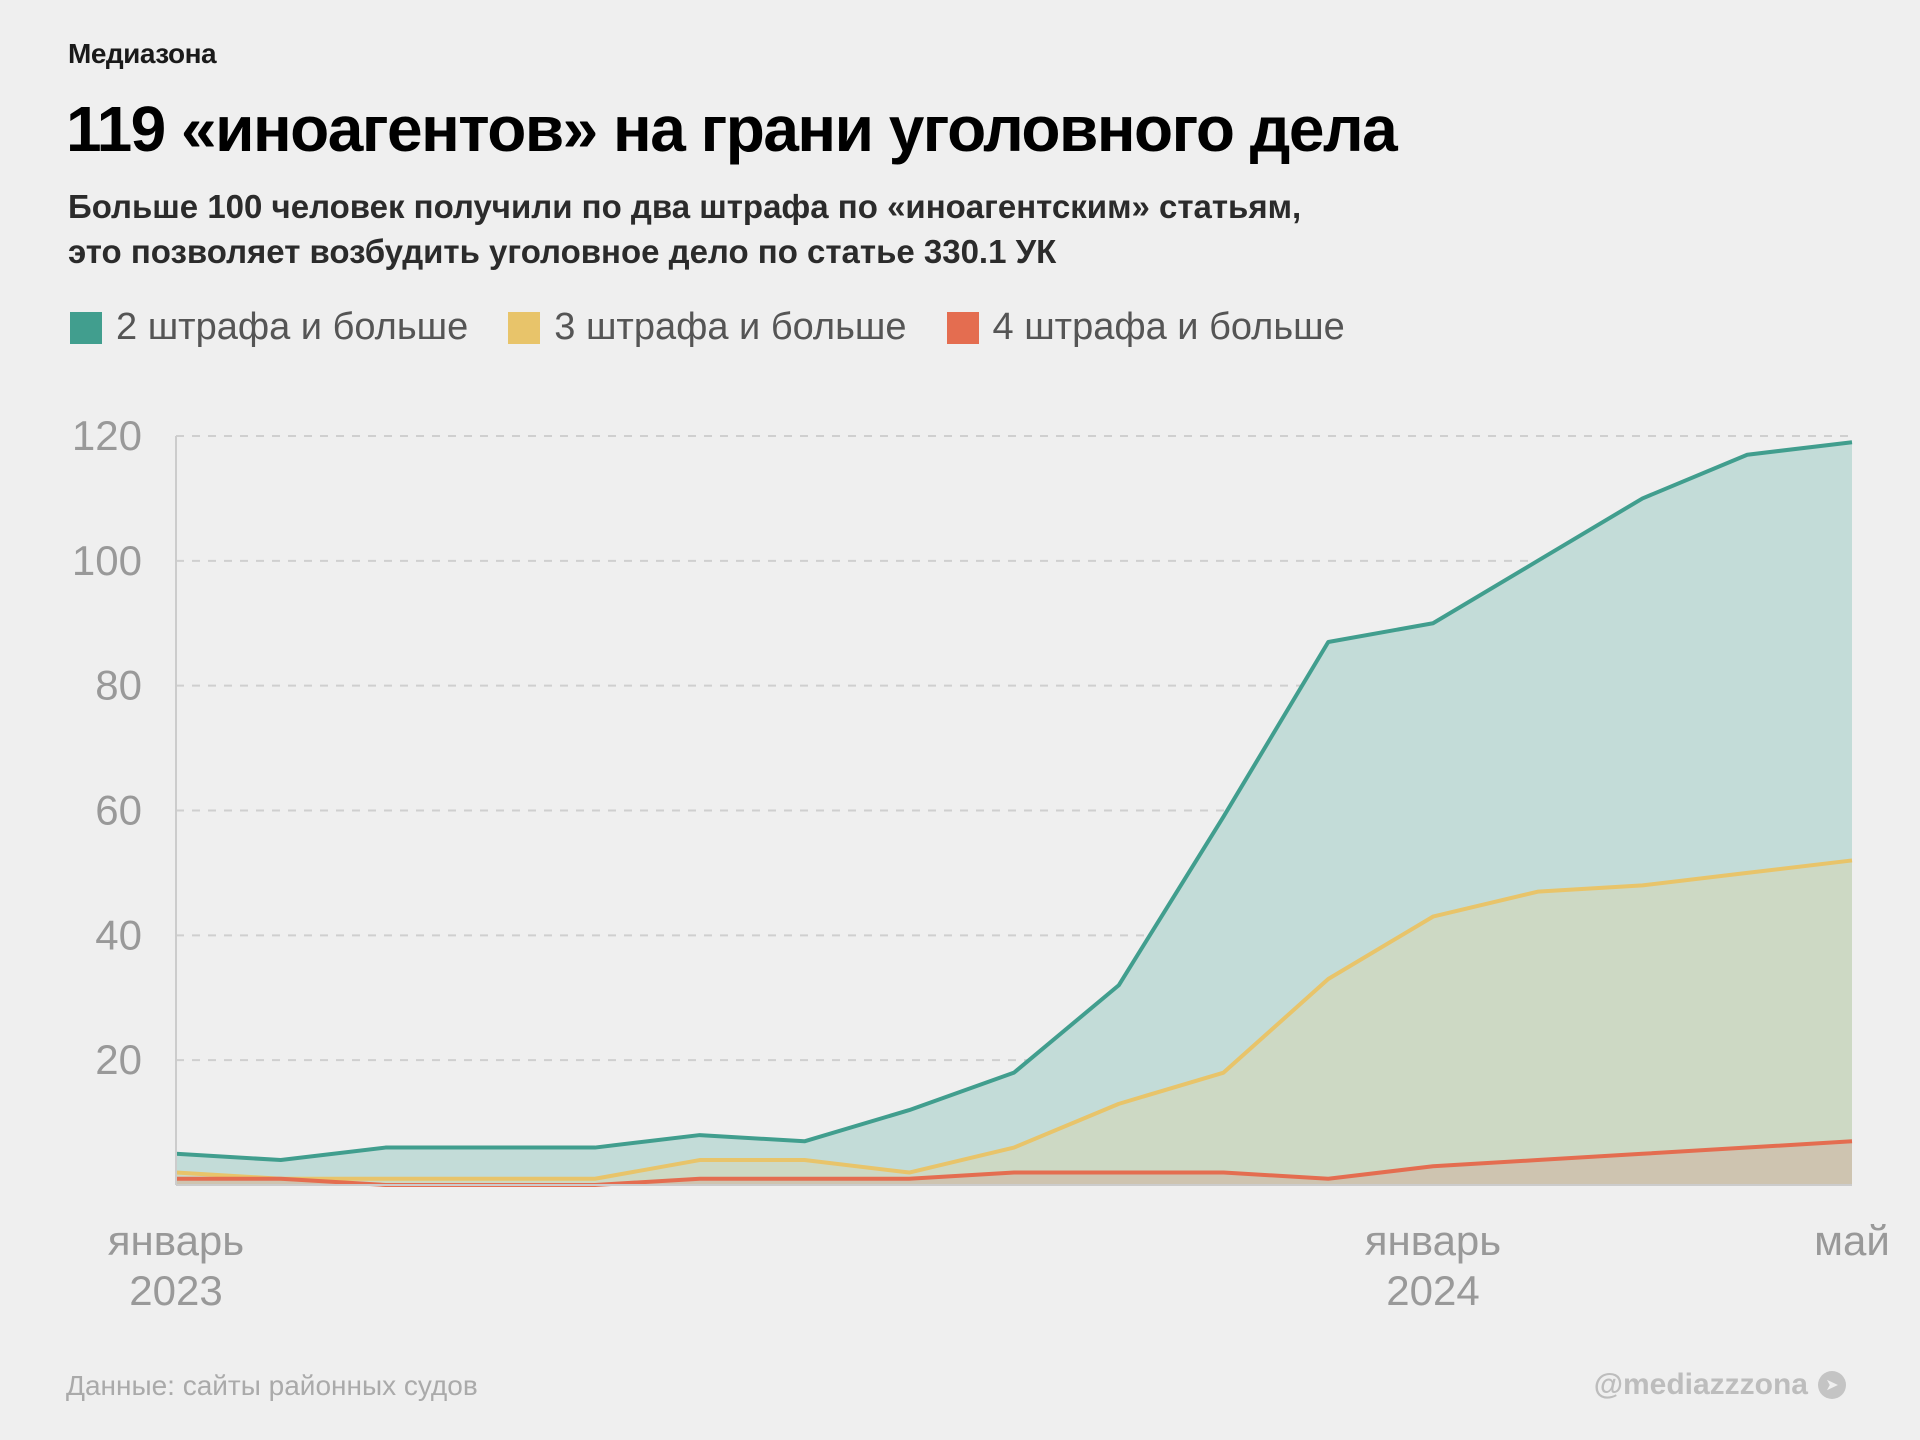 The height and width of the screenshot is (1440, 1920). Describe the element at coordinates (1168, 327) in the screenshot. I see `legend-label: 4 штрафа и больше` at that location.